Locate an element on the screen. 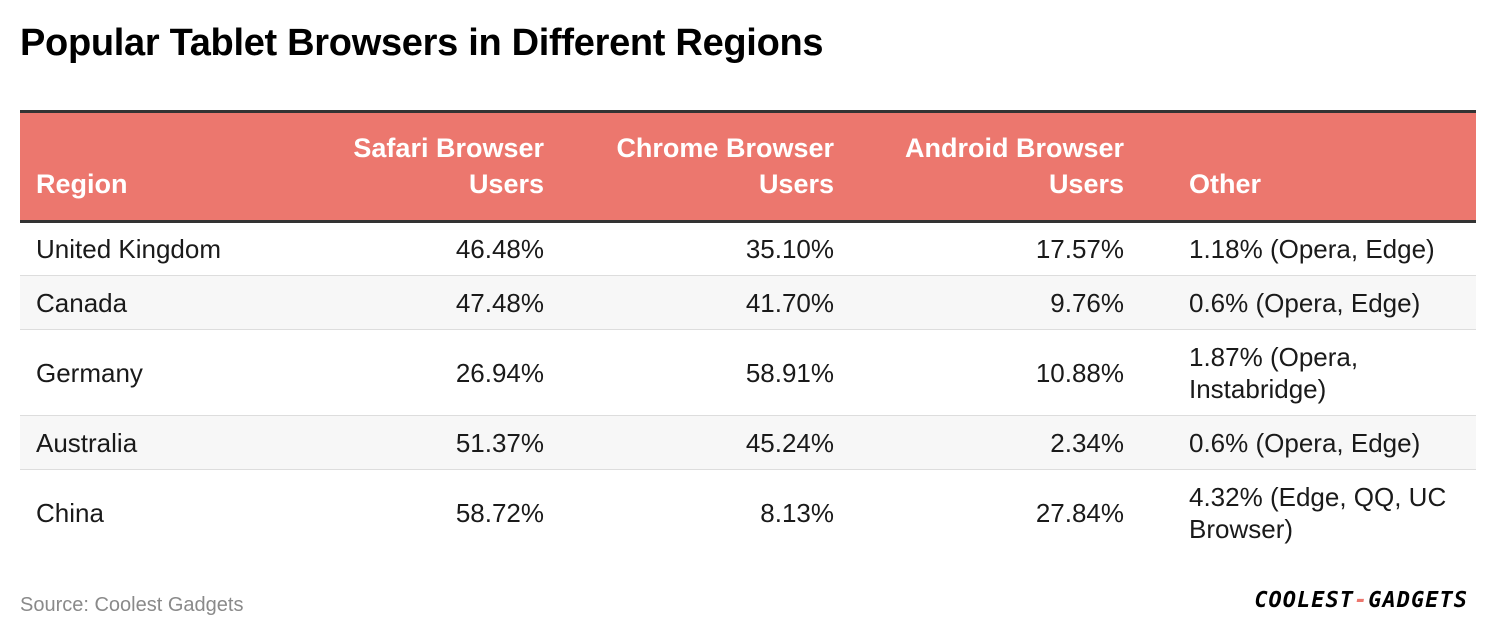 Image resolution: width=1496 pixels, height=640 pixels. logo-dash: - is located at coordinates (1361, 600).